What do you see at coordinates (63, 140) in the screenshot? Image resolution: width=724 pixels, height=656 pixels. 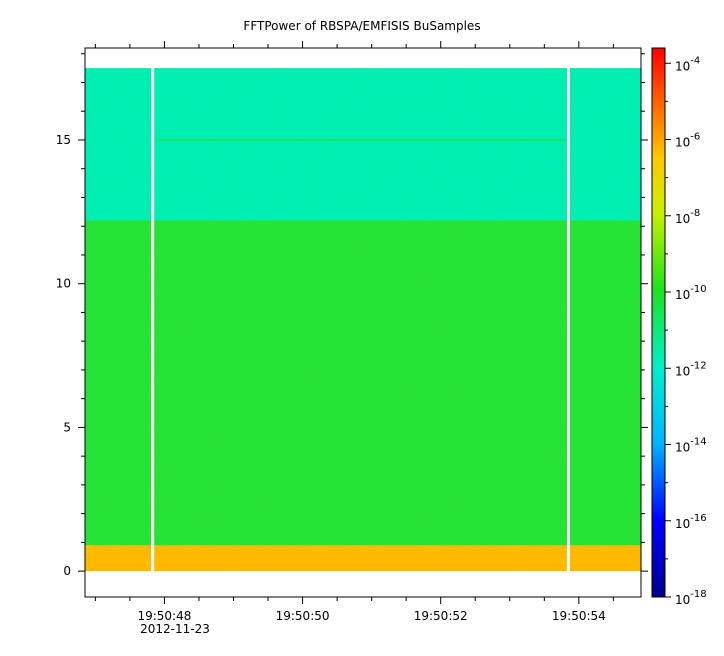 I see `y-tick-label: 15` at bounding box center [63, 140].